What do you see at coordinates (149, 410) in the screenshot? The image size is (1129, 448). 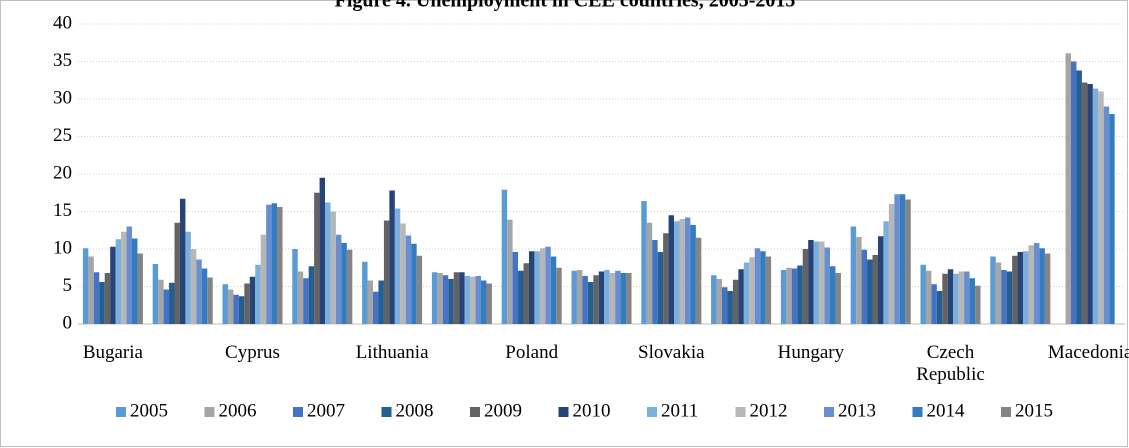 I see `legend-label: 2005` at bounding box center [149, 410].